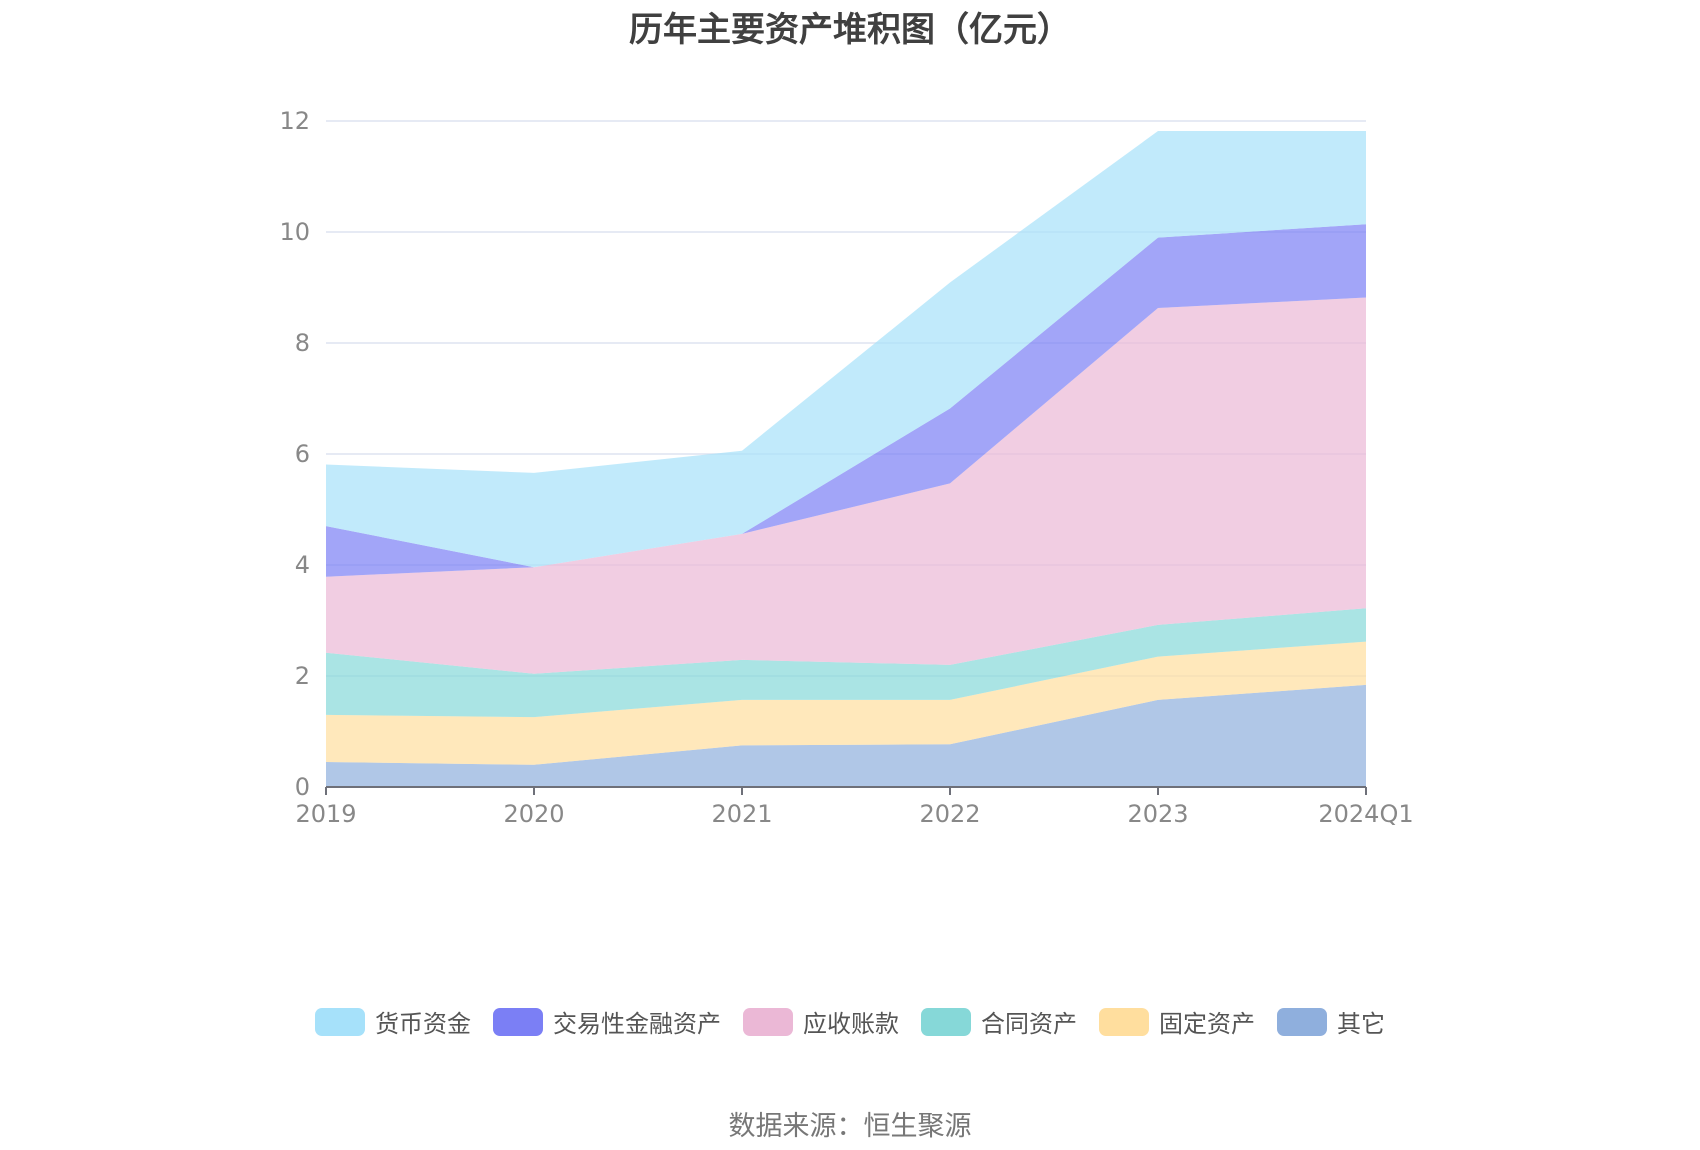  Describe the element at coordinates (1365, 814) in the screenshot. I see `x-tick-label: 2024Q1` at that location.